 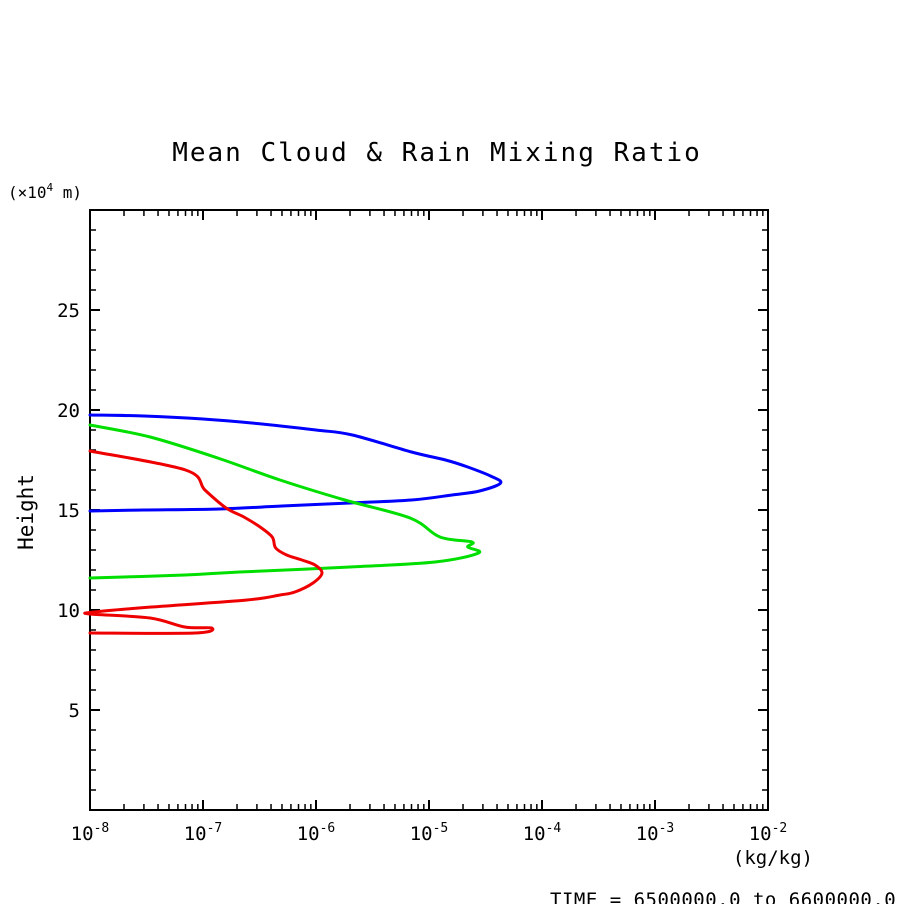 I want to click on data-curves, so click(x=293, y=524).